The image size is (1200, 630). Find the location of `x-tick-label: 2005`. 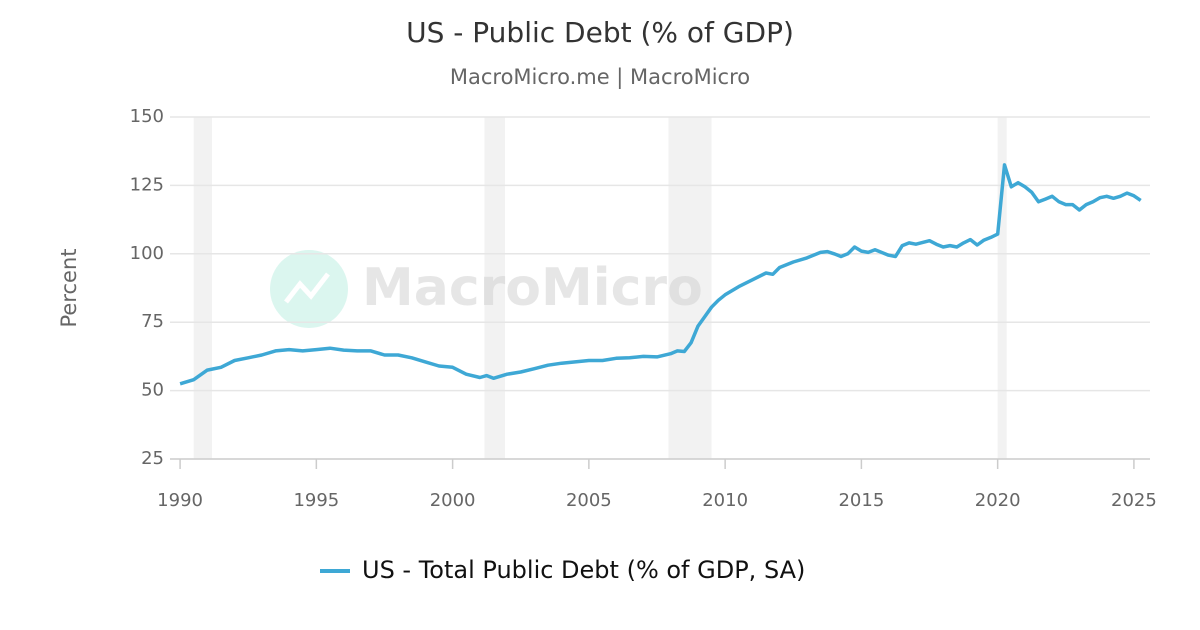

x-tick-label: 2005 is located at coordinates (589, 500).